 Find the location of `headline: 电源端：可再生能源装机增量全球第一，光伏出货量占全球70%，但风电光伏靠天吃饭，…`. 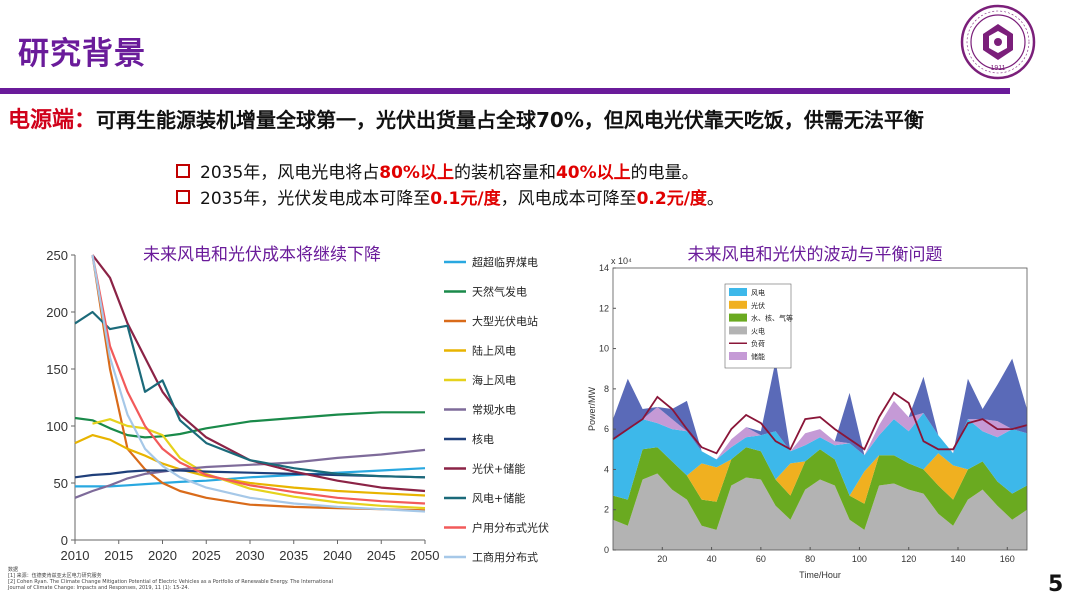

headline: 电源端：可再生能源装机增量全球第一，光伏出货量占全球70%，但风电光伏靠天吃饭，… is located at coordinates (466, 118).